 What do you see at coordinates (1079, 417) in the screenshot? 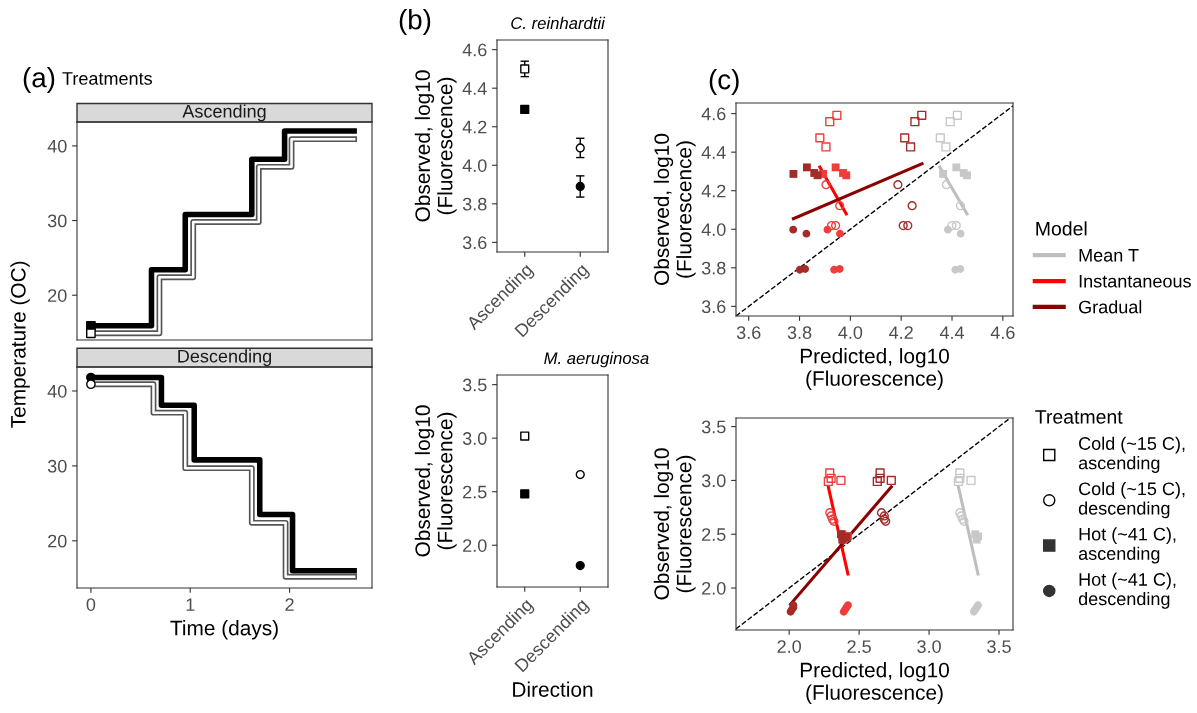
I see `legend-title: Treatment` at bounding box center [1079, 417].